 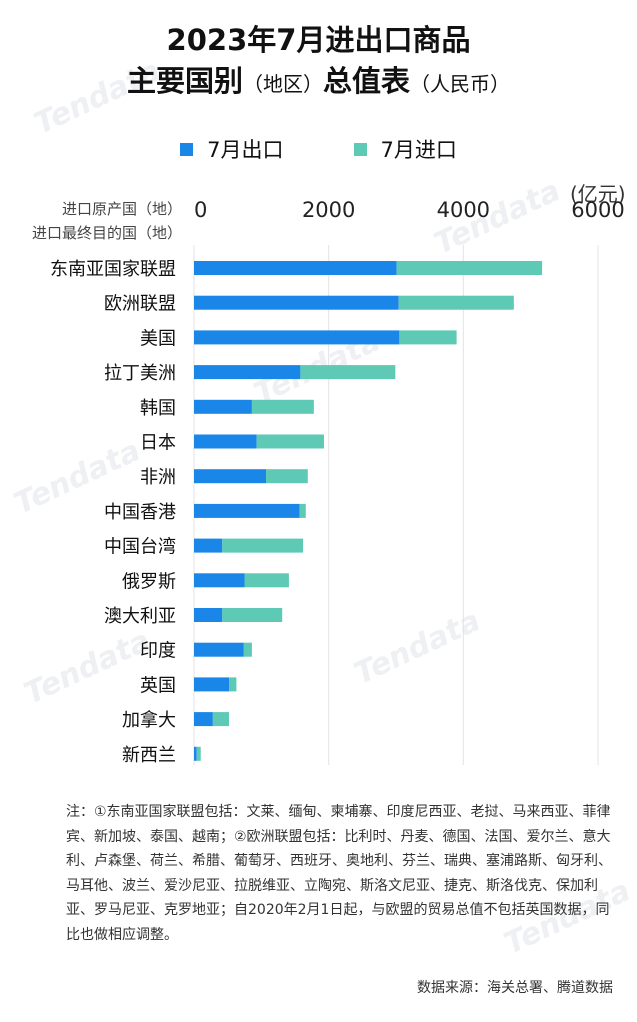 I want to click on legend-item-export: 7月出口, so click(x=232, y=149).